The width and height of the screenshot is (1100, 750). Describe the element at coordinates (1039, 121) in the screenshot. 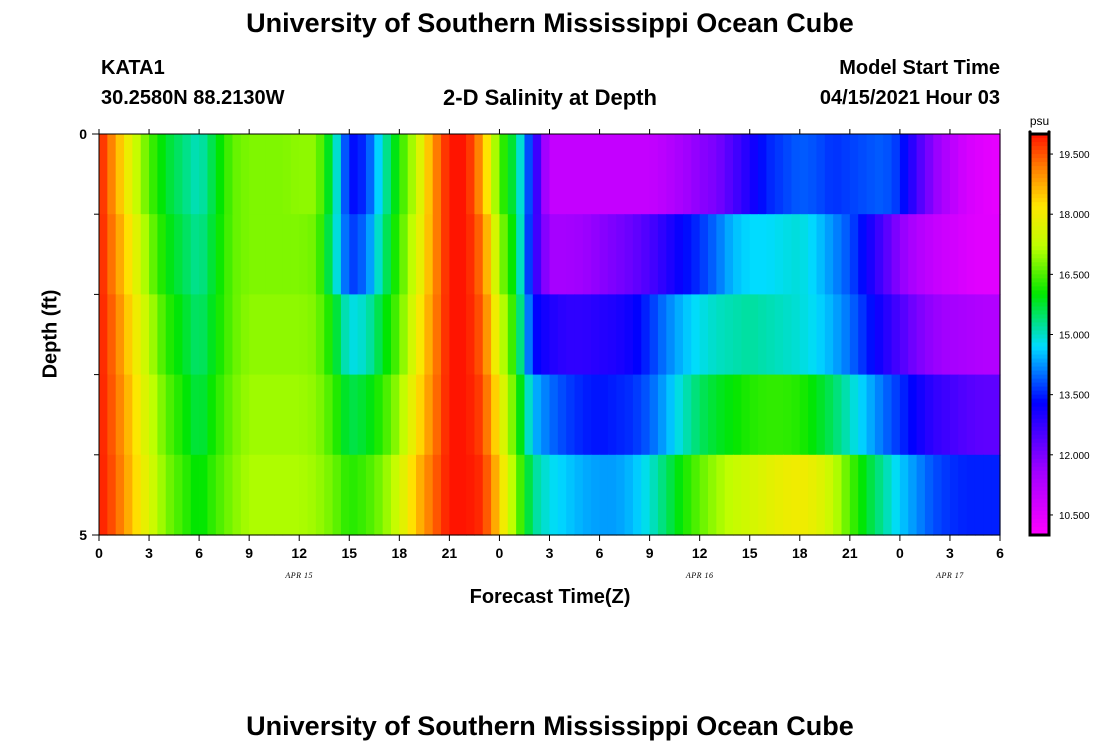

I see `colorbar-unit: psu` at that location.